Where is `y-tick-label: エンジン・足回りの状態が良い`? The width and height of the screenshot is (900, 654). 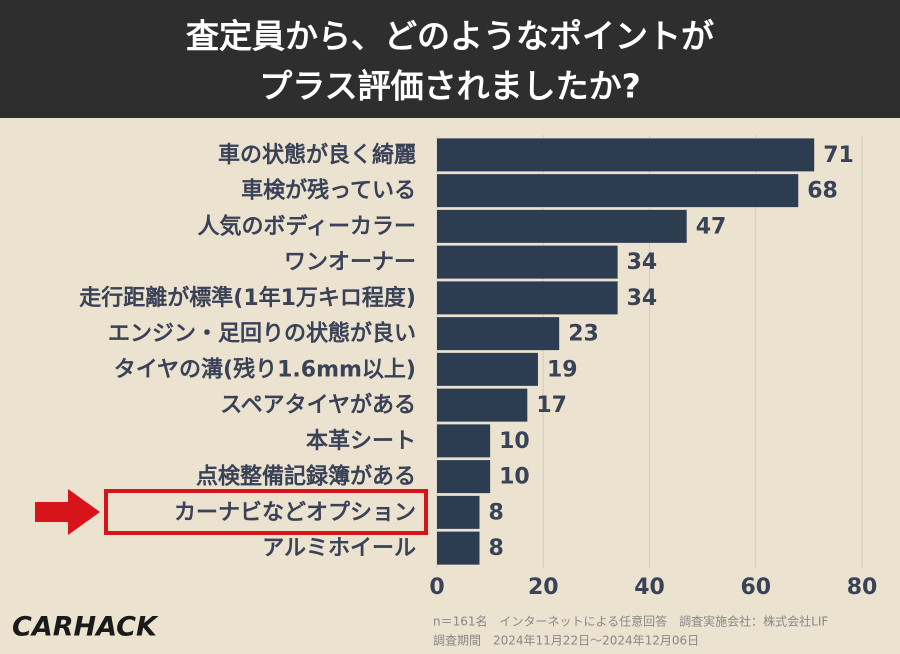
y-tick-label: エンジン・足回りの状態が良い is located at coordinates (262, 334).